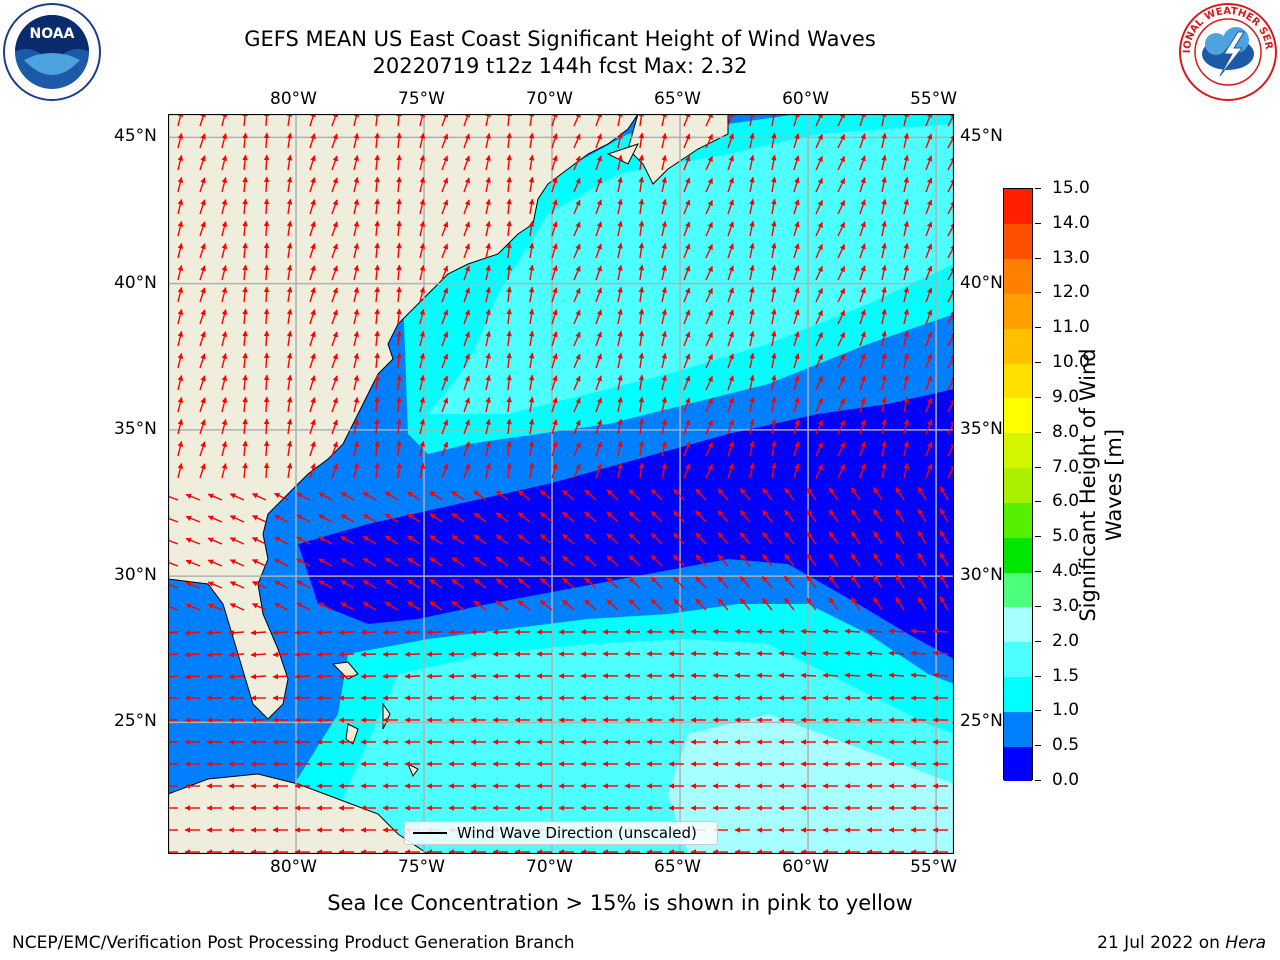  What do you see at coordinates (981, 721) in the screenshot?
I see `lat-tick-label-right: 25°N` at bounding box center [981, 721].